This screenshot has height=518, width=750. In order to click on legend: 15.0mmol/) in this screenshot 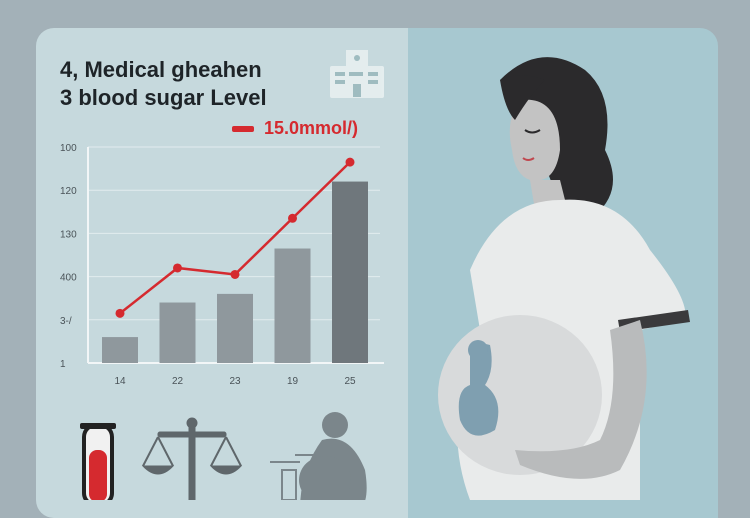, I will do `click(295, 128)`.